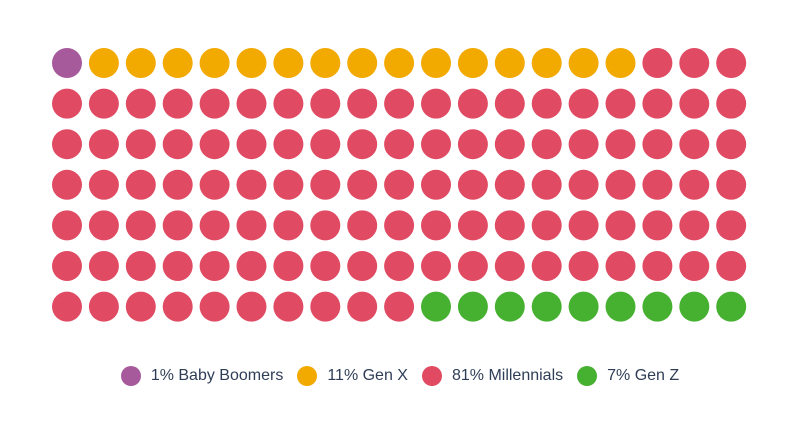 The width and height of the screenshot is (800, 433). I want to click on legend-swatch-baby-boomers, so click(130, 376).